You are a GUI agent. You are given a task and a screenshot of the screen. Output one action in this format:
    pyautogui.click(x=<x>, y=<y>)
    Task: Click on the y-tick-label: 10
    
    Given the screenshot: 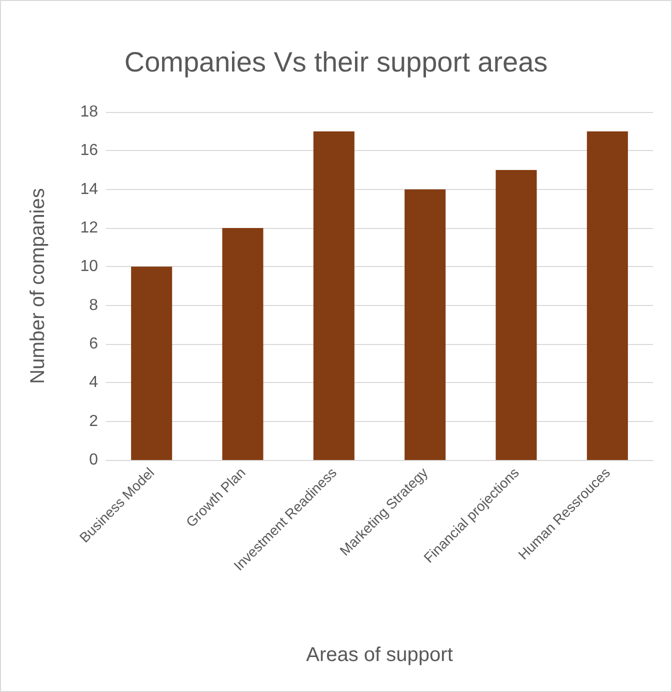 What is the action you would take?
    pyautogui.click(x=89, y=267)
    